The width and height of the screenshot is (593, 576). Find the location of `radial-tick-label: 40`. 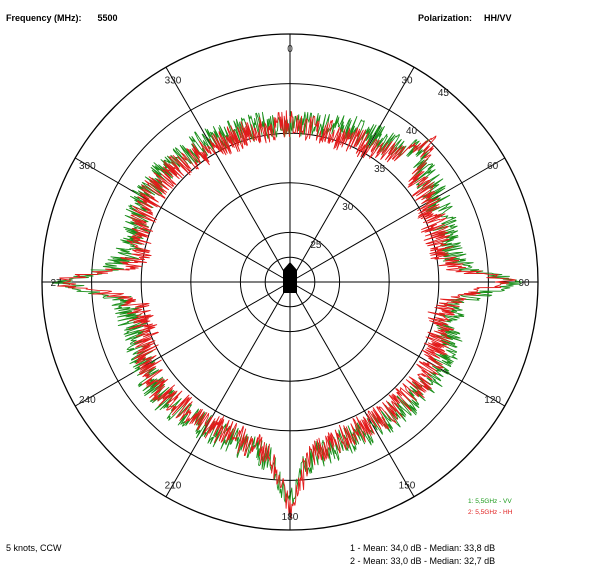

radial-tick-label: 40 is located at coordinates (412, 131).